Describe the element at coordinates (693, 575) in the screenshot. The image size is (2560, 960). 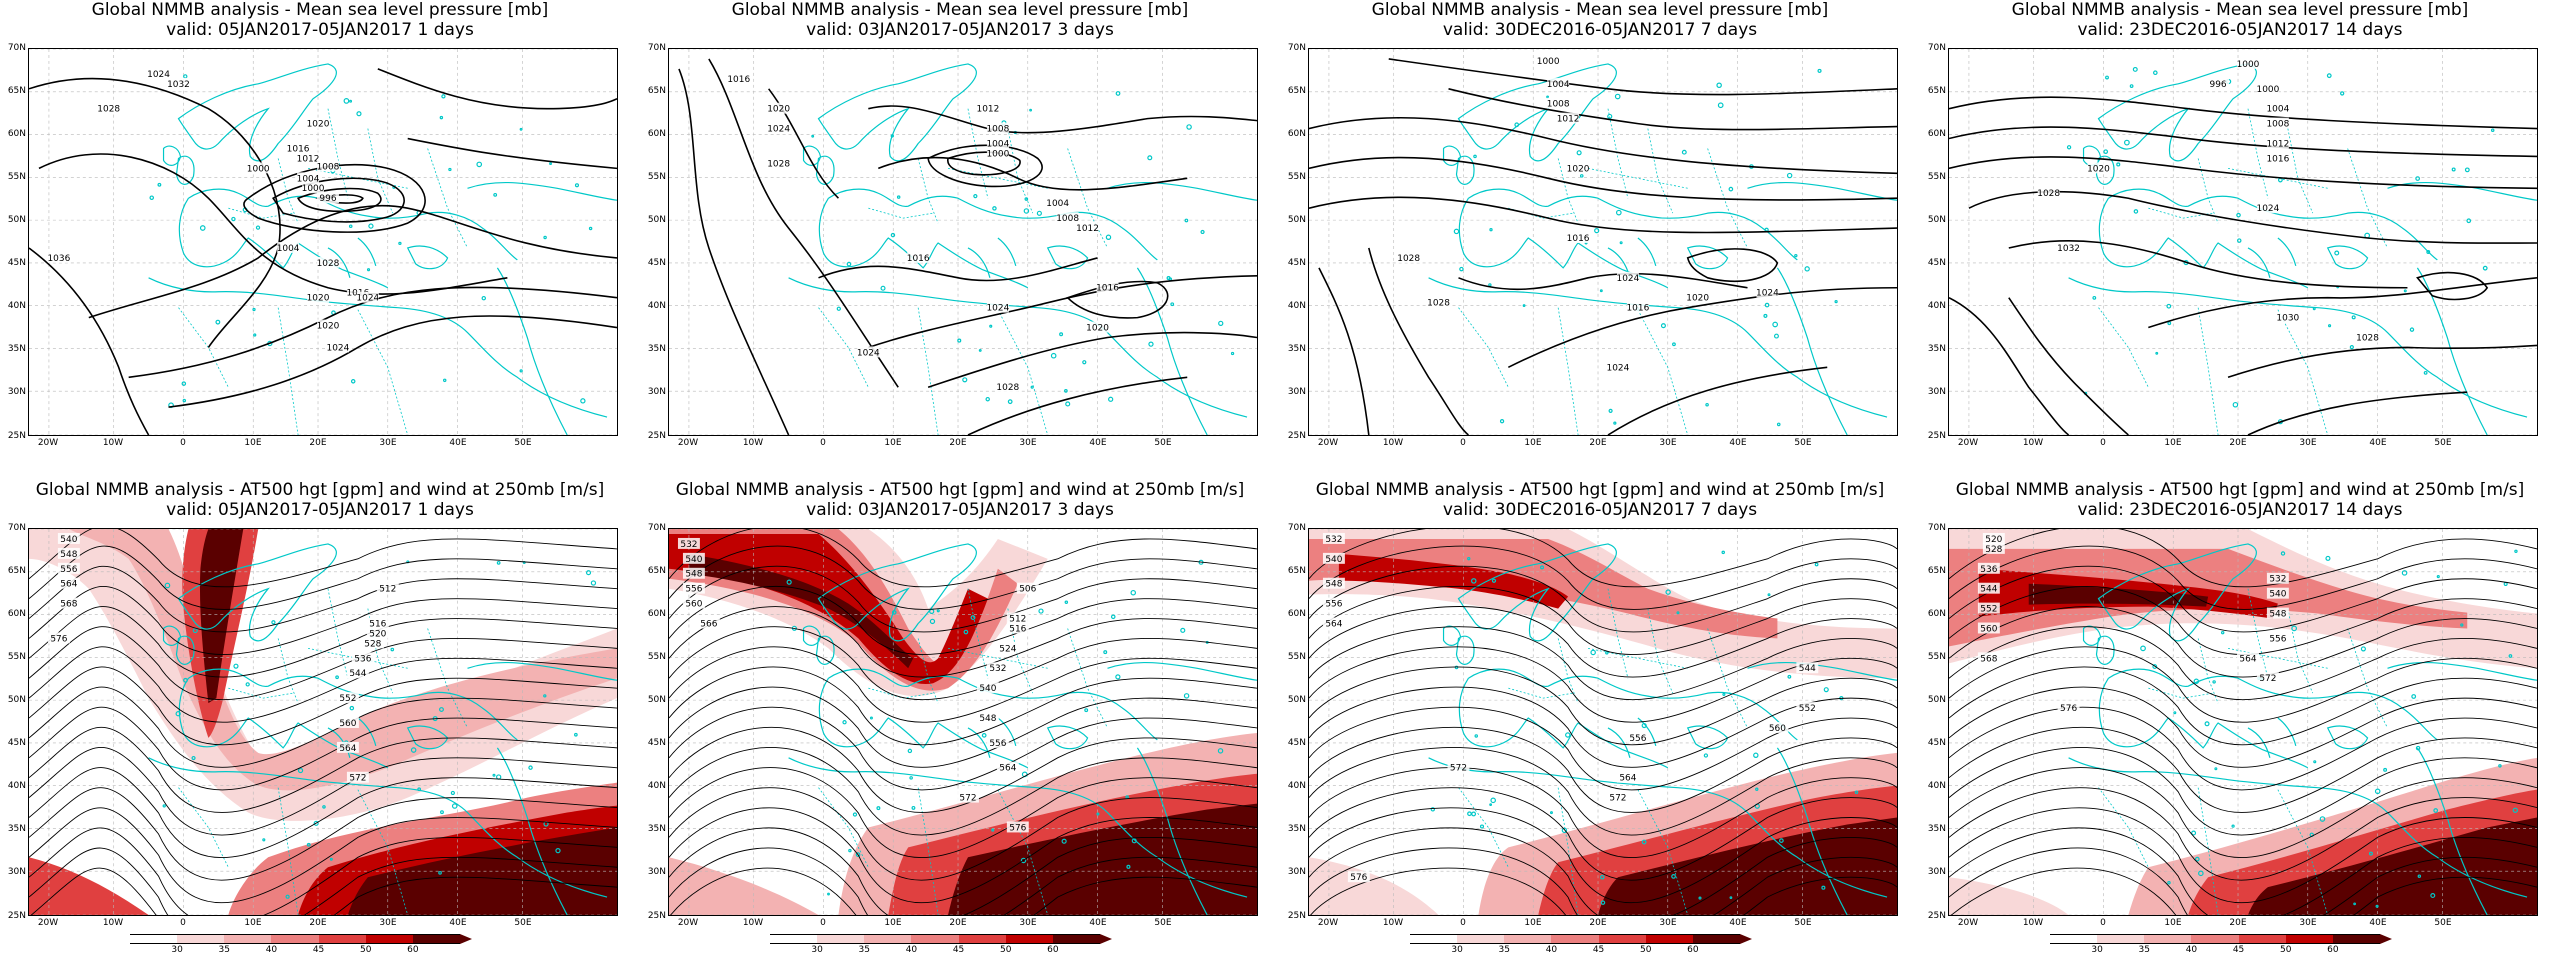
I see `contour-label: 548` at that location.